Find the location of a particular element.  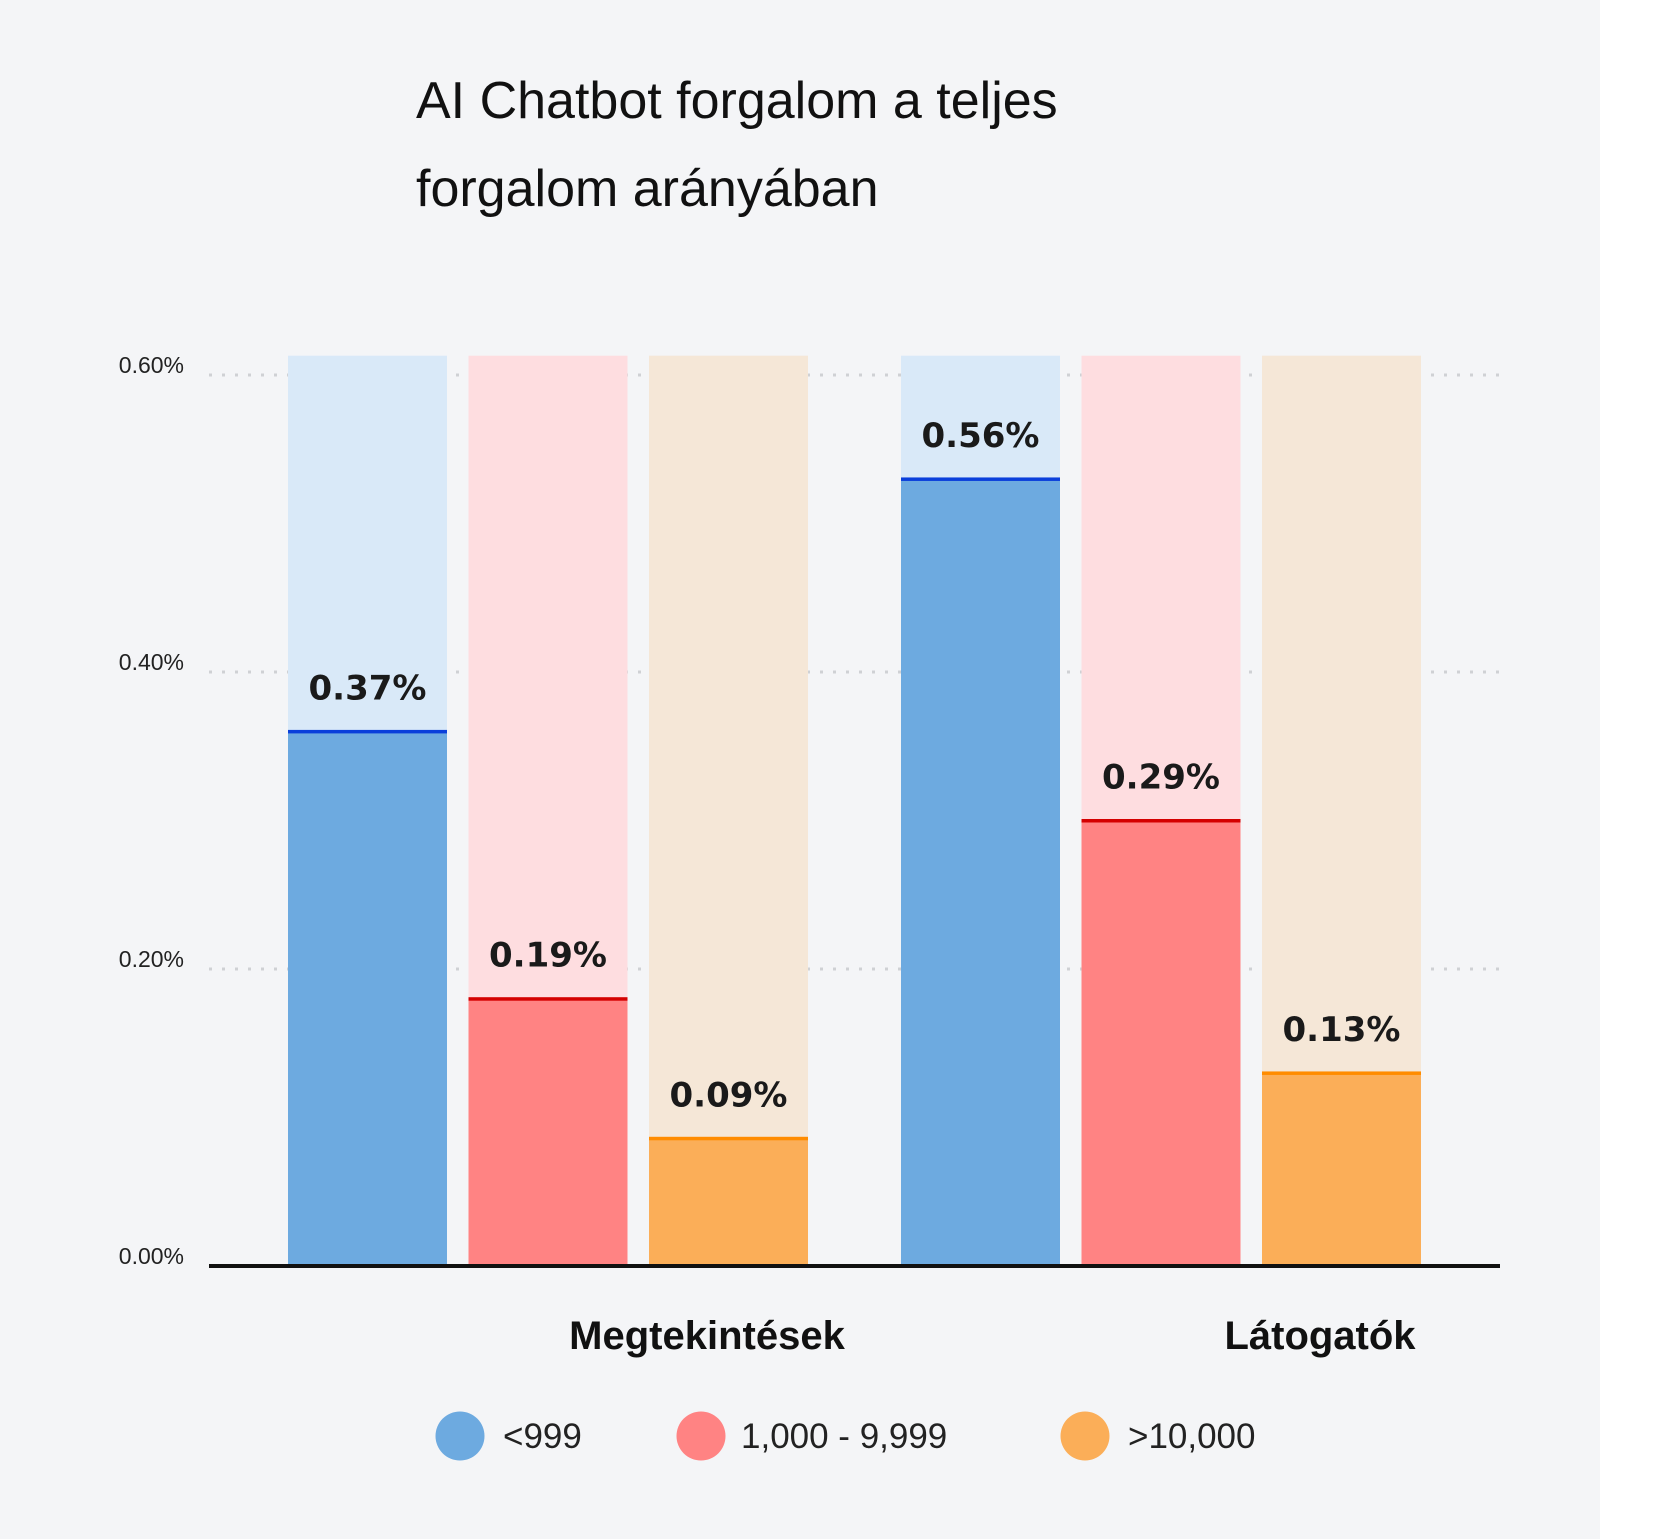

legend-label: 1,000 - 9,999 is located at coordinates (844, 1436).